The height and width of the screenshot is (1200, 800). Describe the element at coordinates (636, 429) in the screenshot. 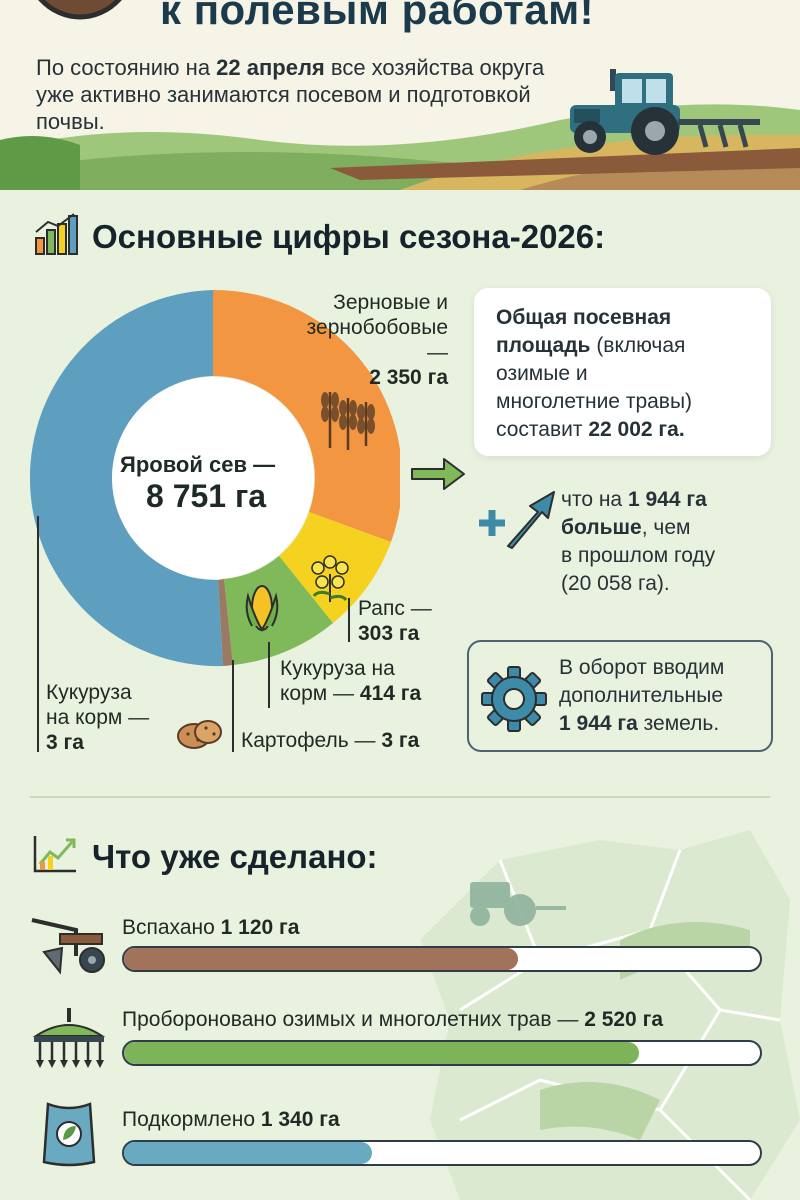

I see `total-area-value: 22 002 га.` at that location.